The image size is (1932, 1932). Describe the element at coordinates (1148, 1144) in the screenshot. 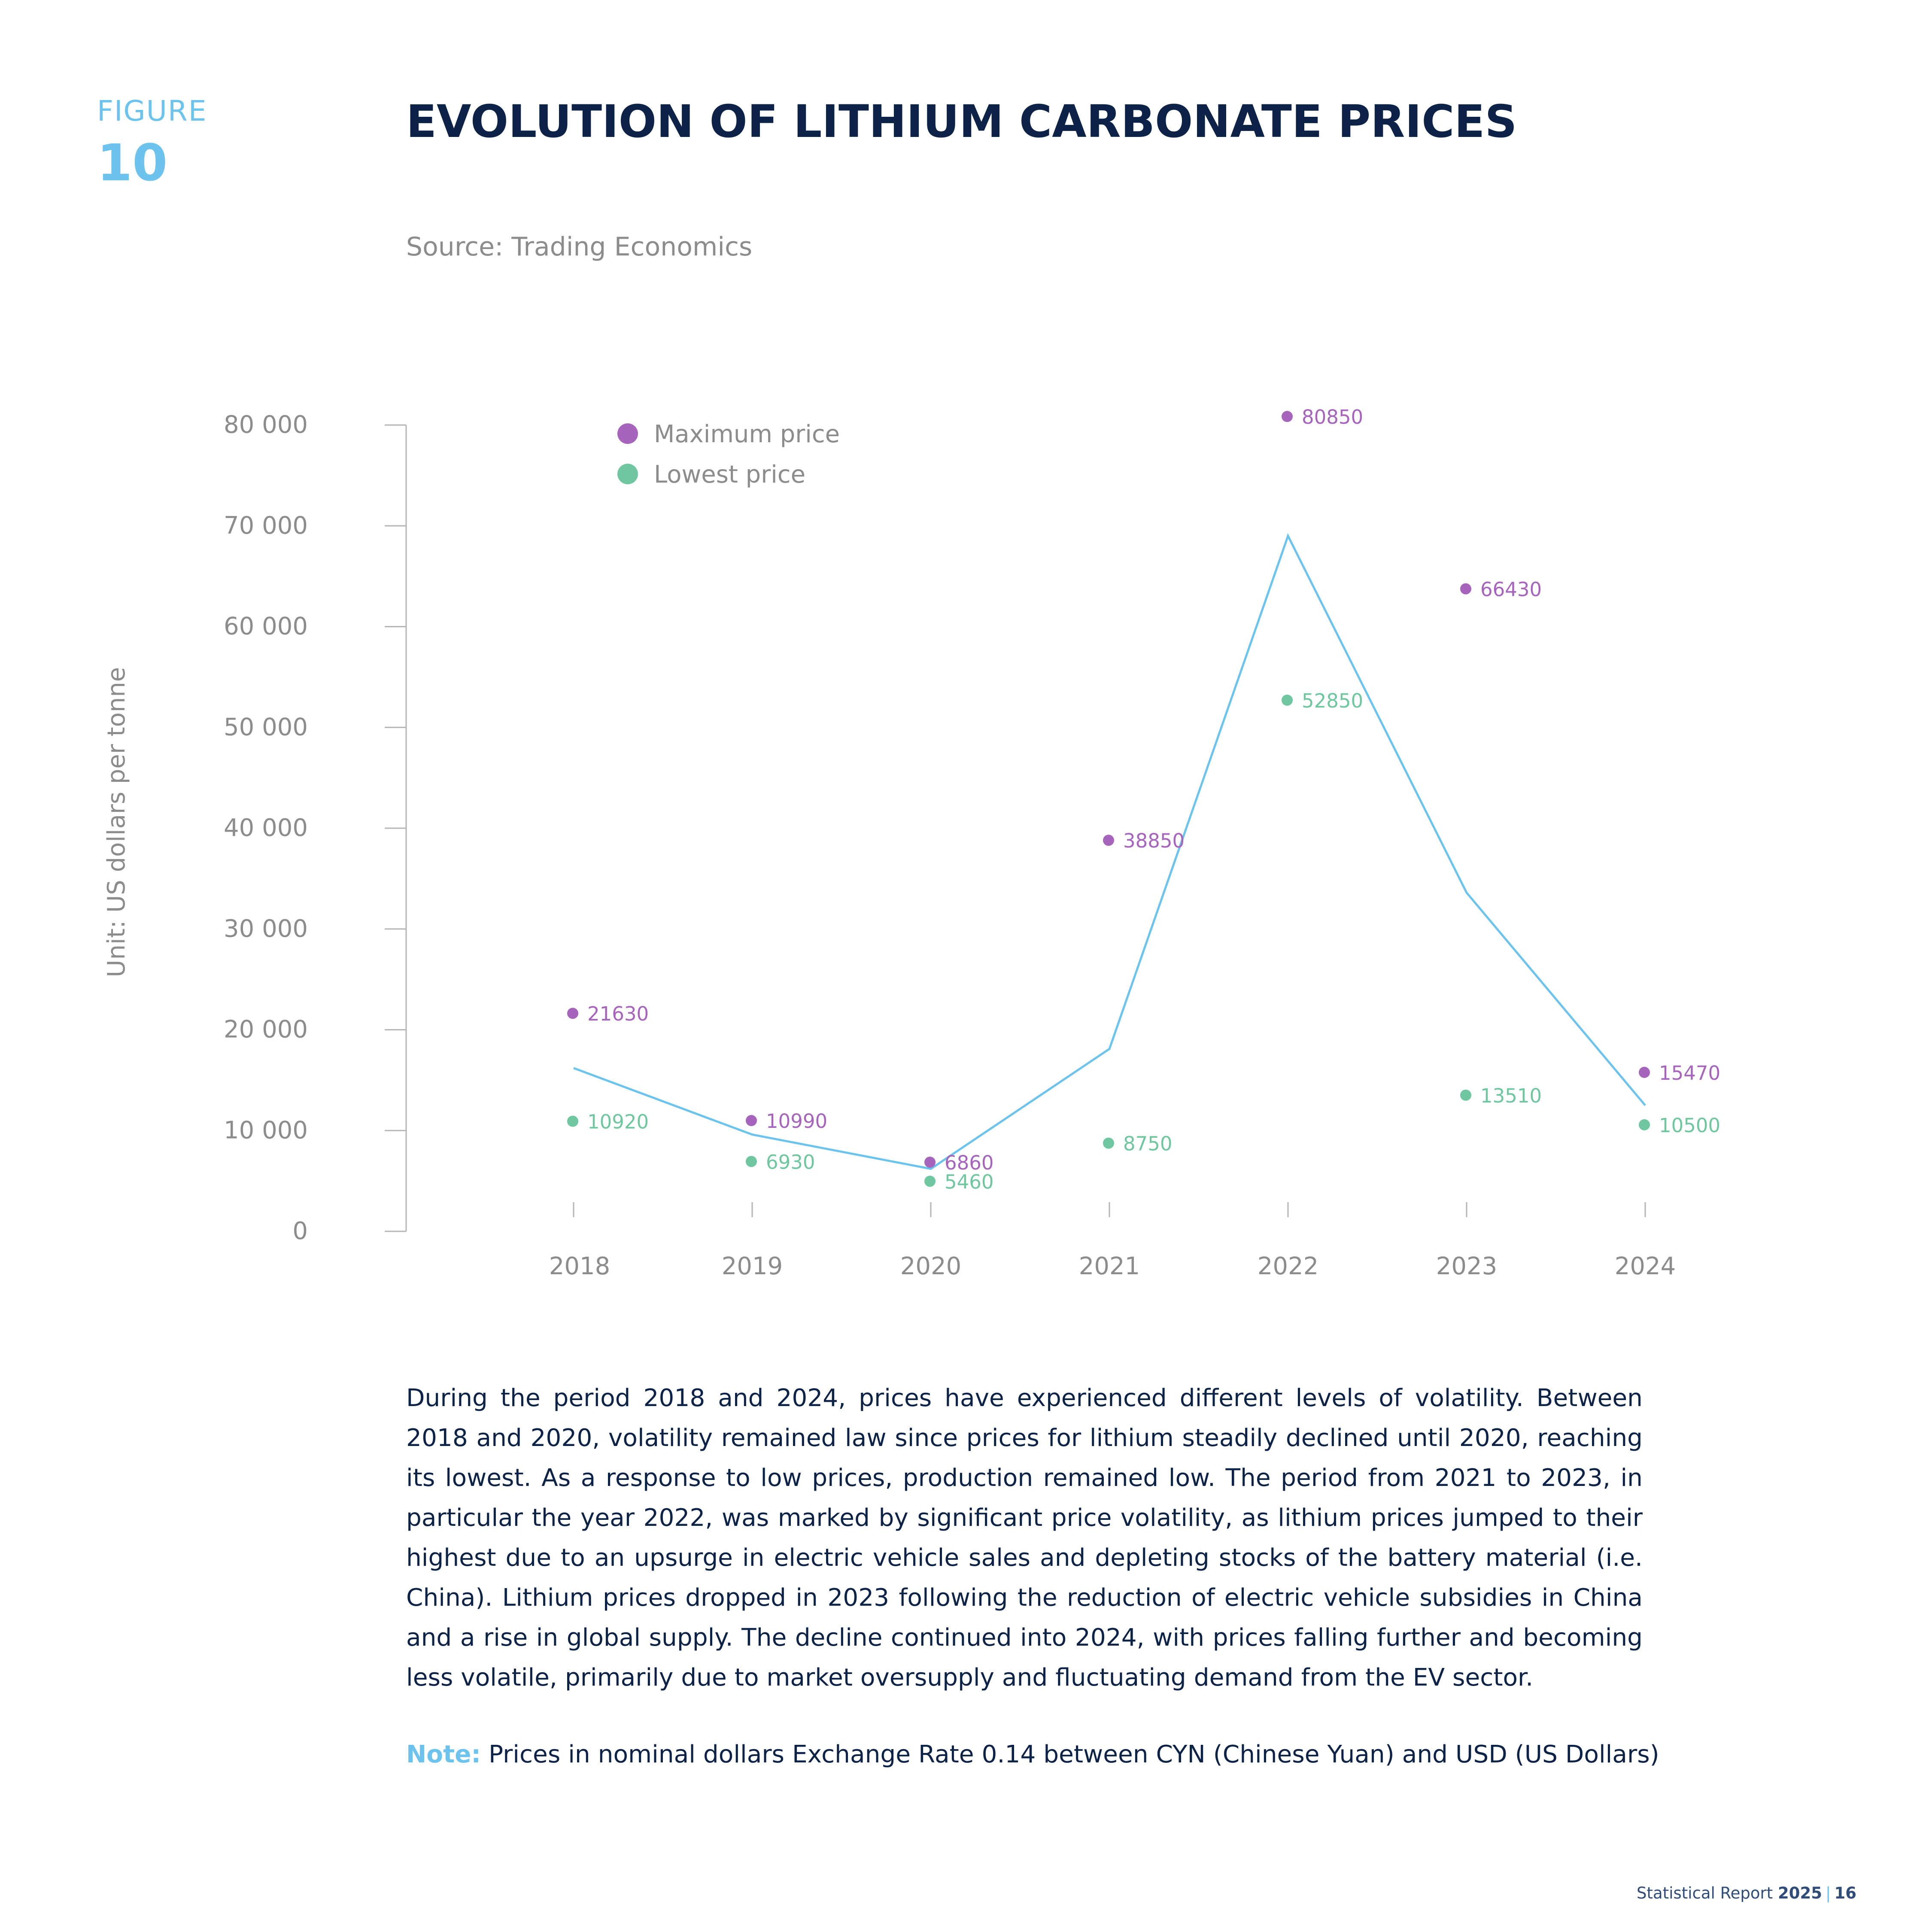

I see `lowest-price-data-label: 8750` at that location.